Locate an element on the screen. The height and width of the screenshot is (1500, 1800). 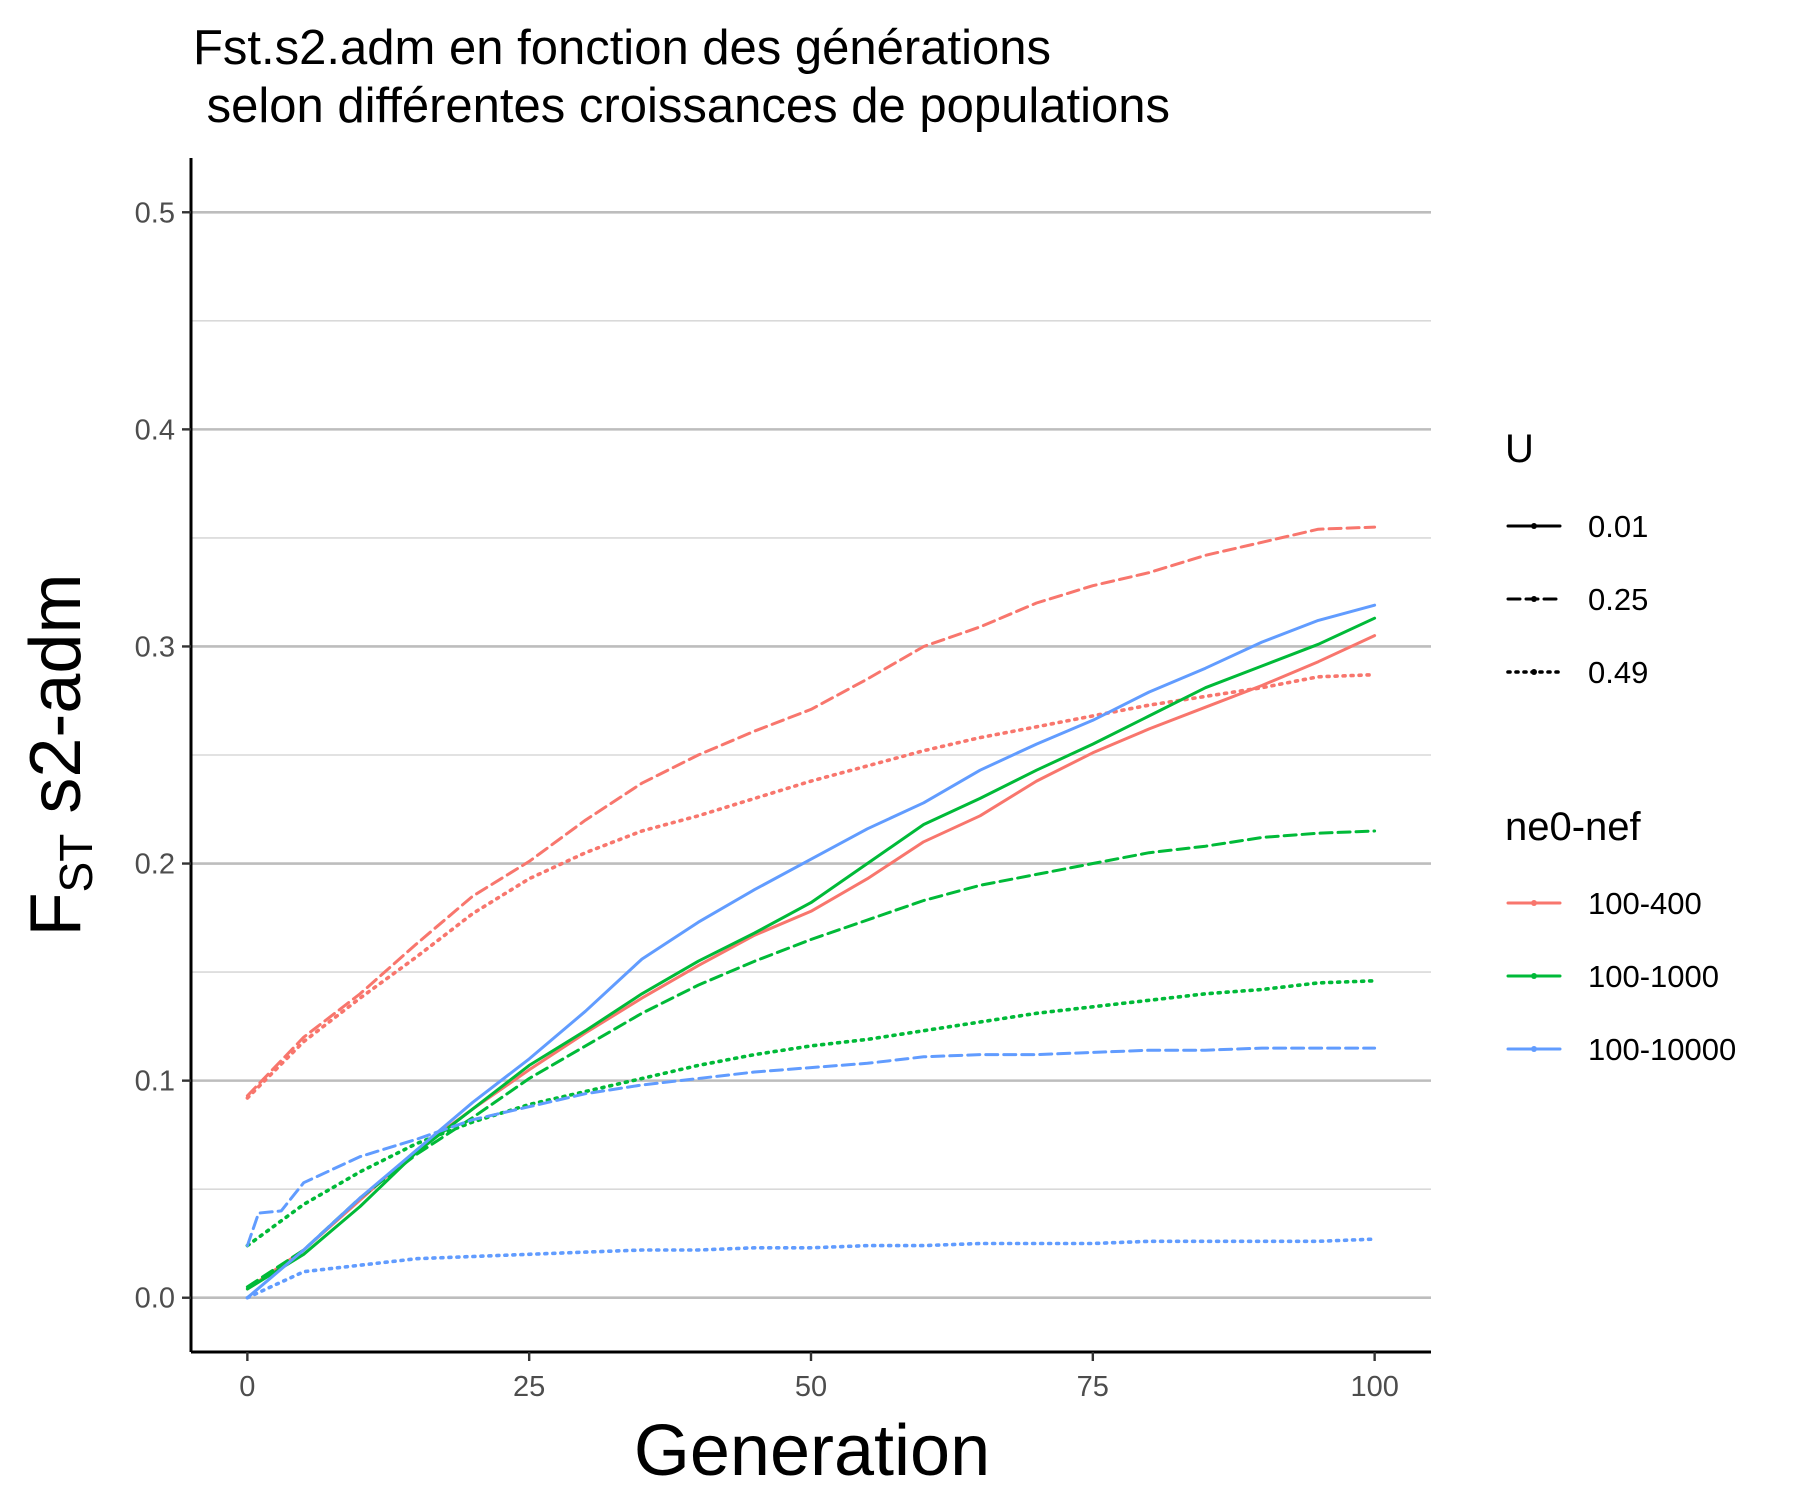
legend-color: ne0-nef 100-400 100-1000 100-10000 is located at coordinates (1620, 936).